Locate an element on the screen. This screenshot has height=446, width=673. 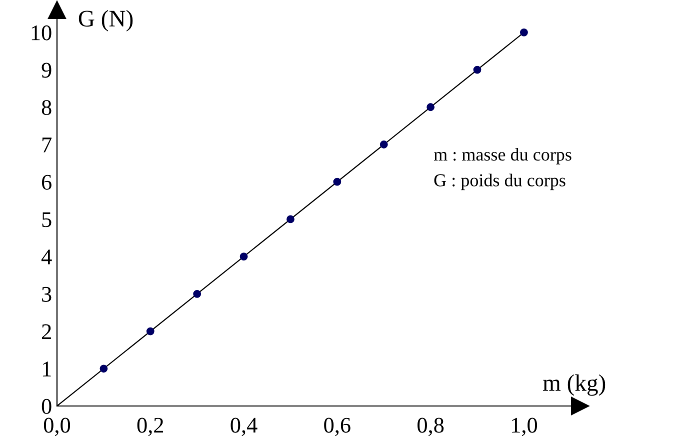
y-tick-label: 6 is located at coordinates (47, 182).